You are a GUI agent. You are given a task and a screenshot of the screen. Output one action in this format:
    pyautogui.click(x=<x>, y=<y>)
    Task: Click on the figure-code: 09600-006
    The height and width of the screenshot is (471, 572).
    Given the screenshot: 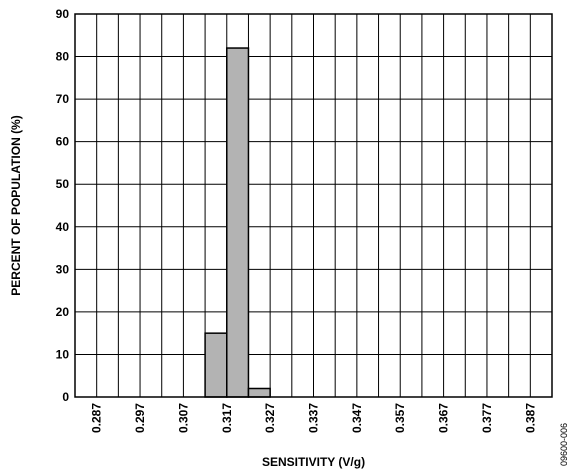 What is the action you would take?
    pyautogui.click(x=564, y=444)
    